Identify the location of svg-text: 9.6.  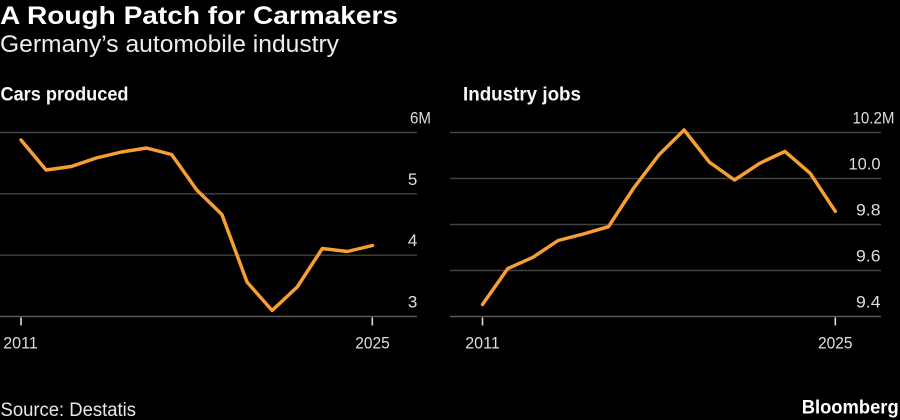
(868, 256).